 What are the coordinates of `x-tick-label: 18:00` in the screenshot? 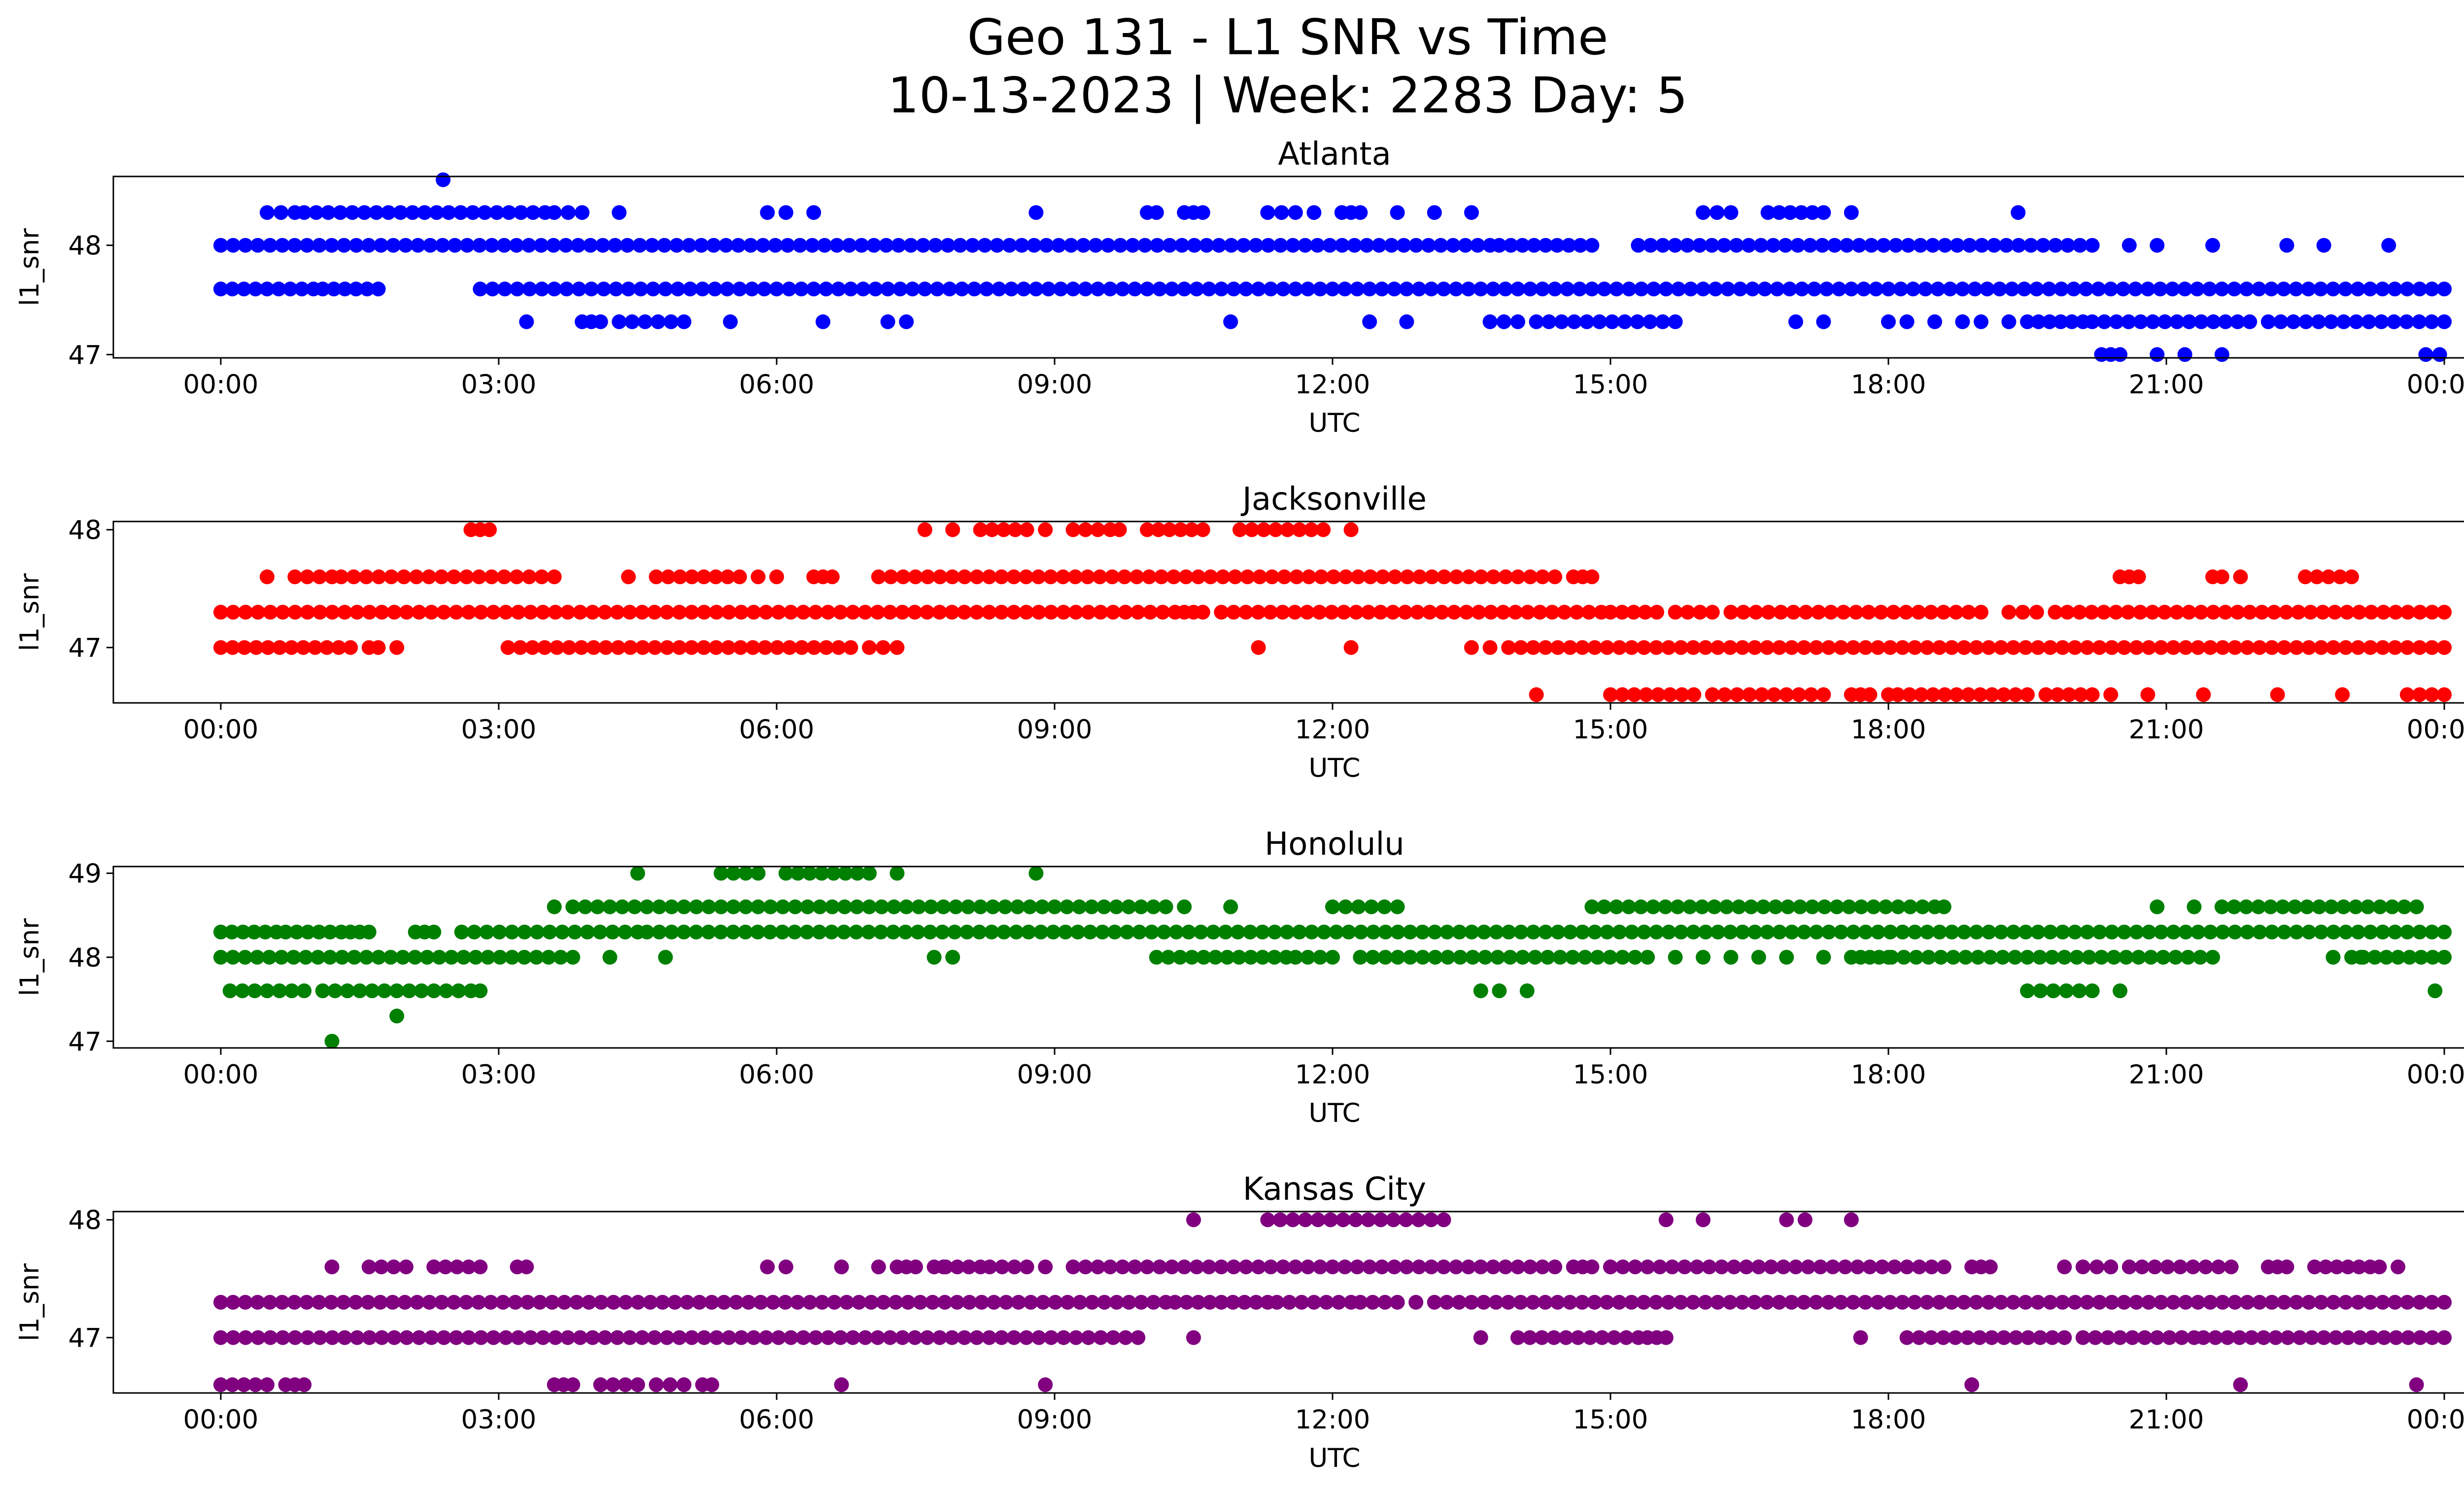 It's located at (1888, 1420).